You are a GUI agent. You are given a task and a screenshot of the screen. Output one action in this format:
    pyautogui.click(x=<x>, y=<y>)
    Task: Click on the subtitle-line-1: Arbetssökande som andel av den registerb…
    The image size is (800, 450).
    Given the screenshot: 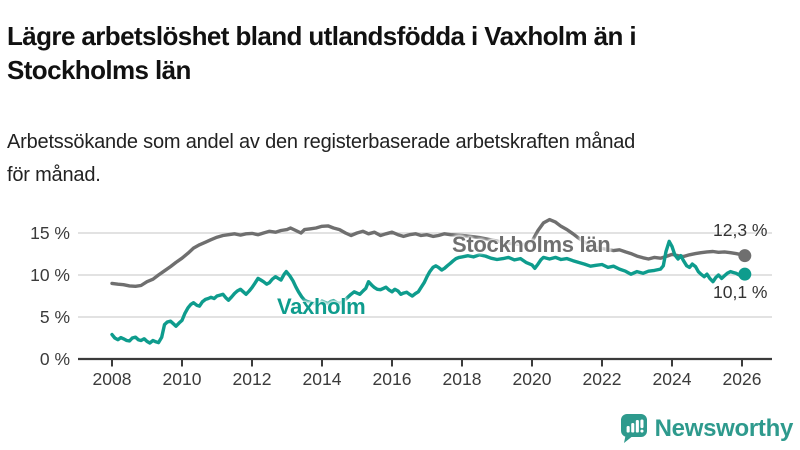 What is the action you would take?
    pyautogui.click(x=321, y=142)
    